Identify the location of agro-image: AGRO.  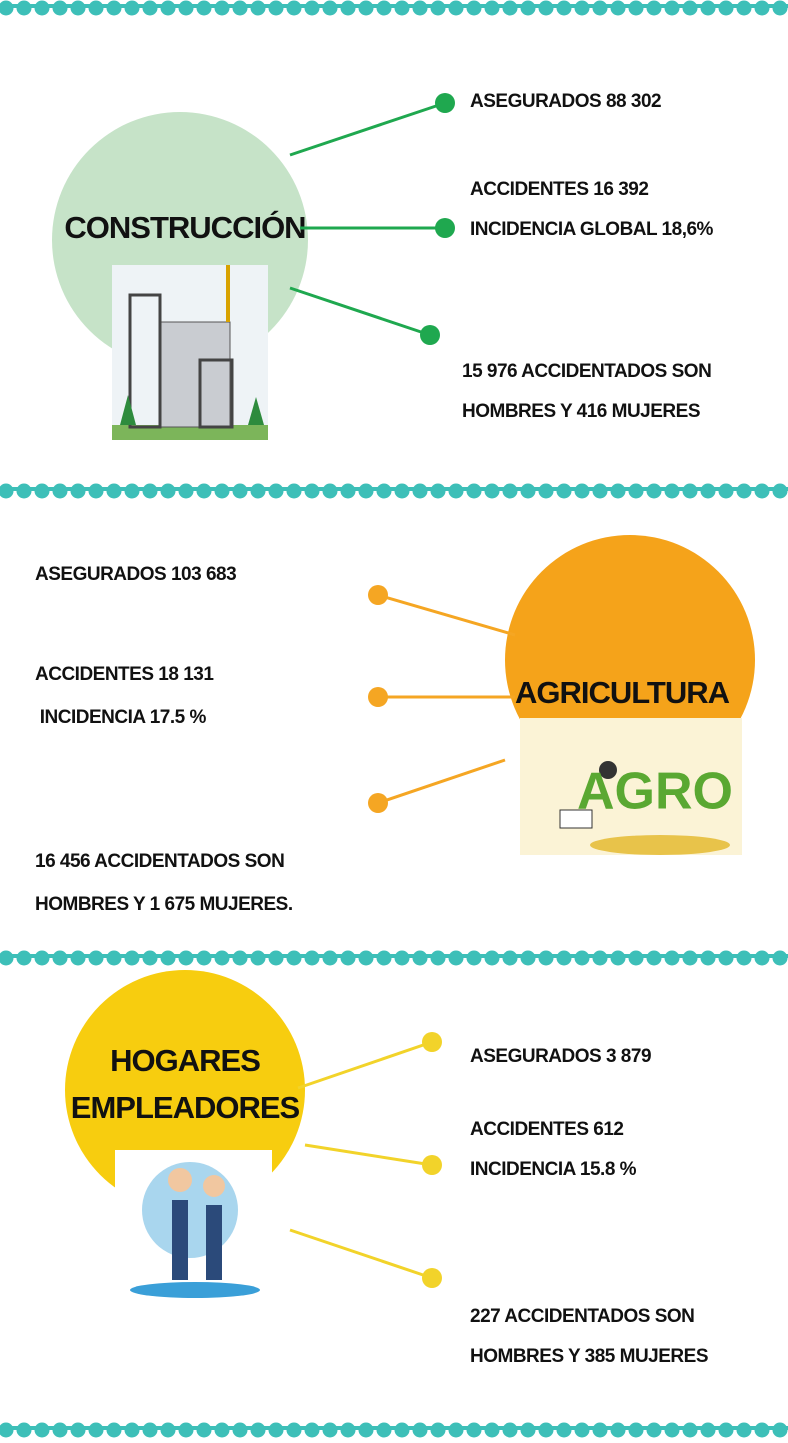
(631, 786).